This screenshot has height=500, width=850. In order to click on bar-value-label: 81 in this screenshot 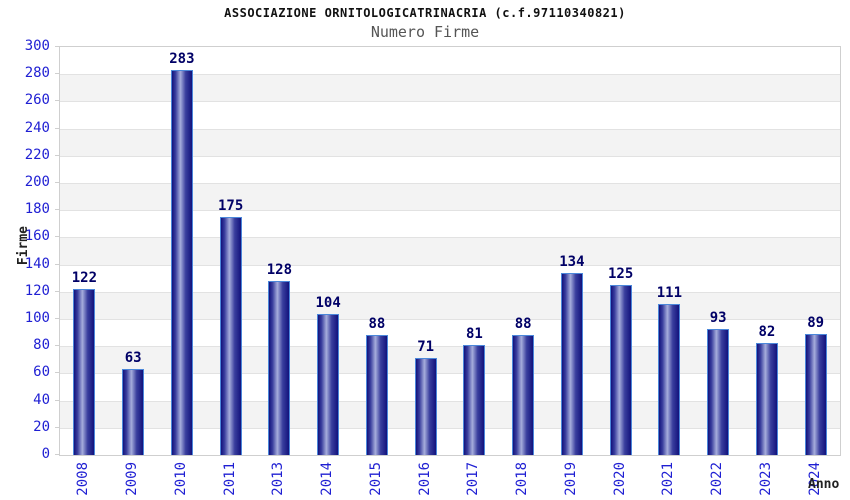, I will do `click(474, 333)`.